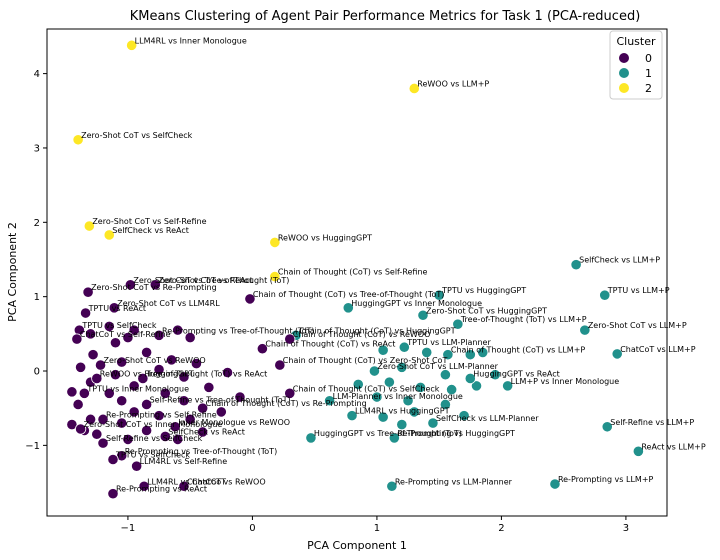 This screenshot has width=720, height=560. Describe the element at coordinates (636, 65) in the screenshot. I see `legend: Cluster 0 1 2` at that location.